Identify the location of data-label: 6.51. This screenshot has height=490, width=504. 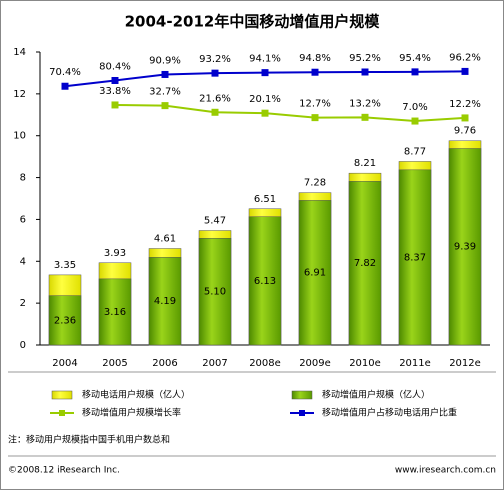
(265, 199).